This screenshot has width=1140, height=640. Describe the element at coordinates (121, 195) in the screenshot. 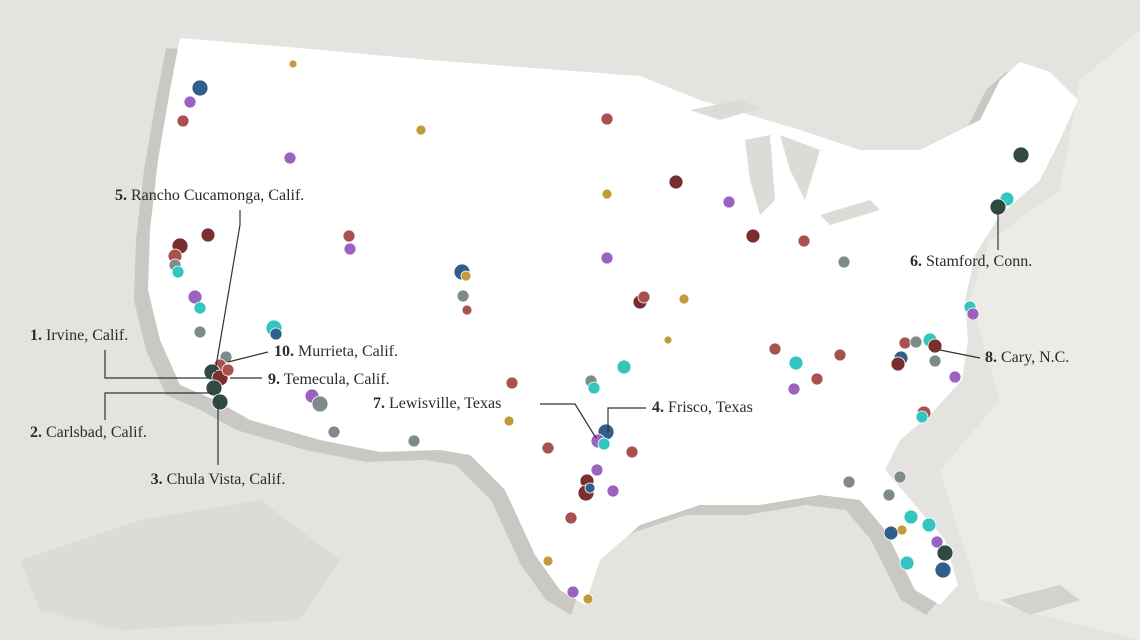

I see `rank: 5.` at that location.